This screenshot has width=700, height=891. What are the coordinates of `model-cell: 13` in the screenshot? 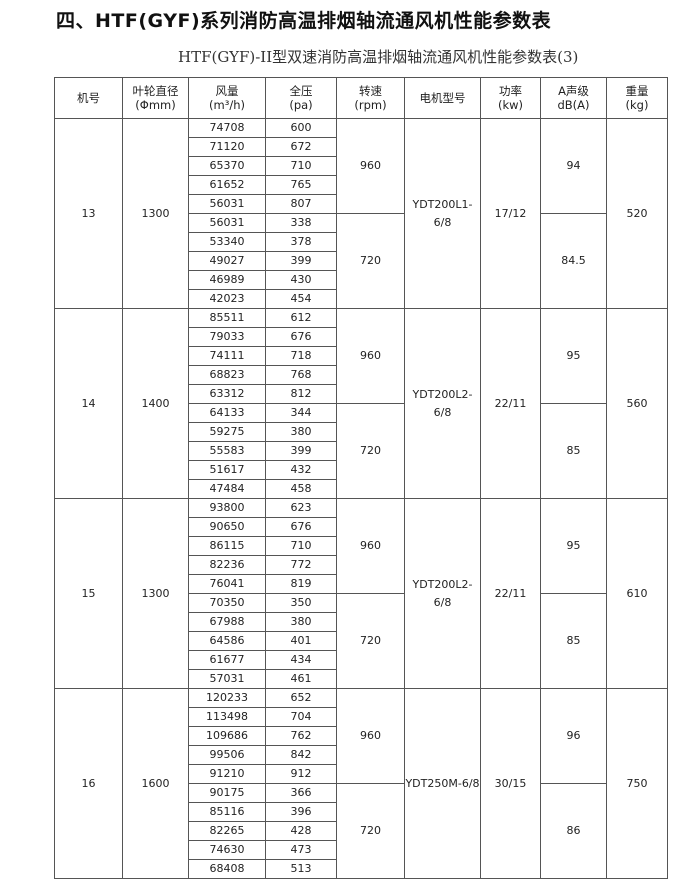 It's located at (88, 213).